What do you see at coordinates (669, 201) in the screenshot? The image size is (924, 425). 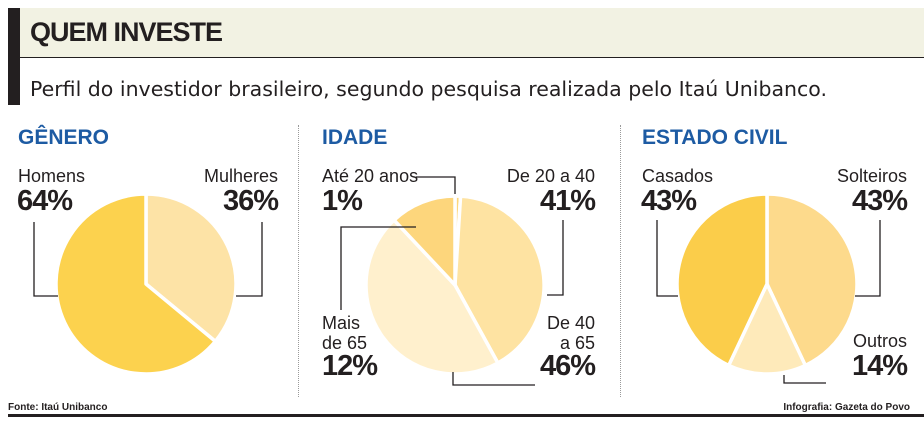 I see `value-casados: 43%` at bounding box center [669, 201].